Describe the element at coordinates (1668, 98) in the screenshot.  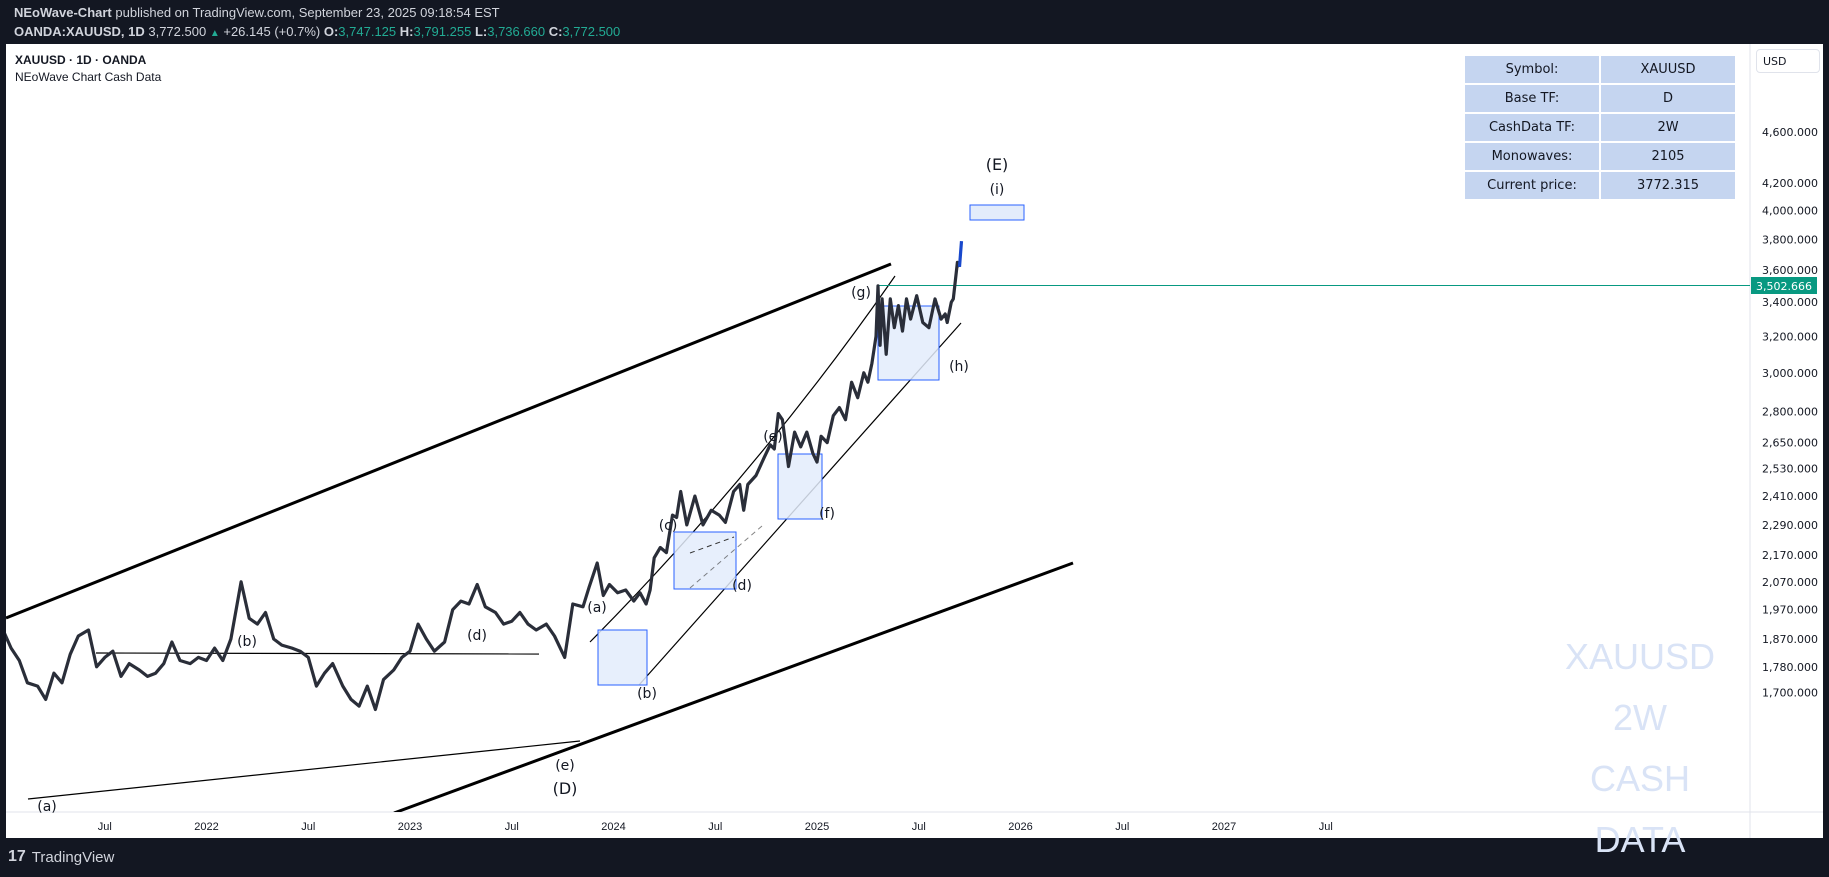
I see `table-value: D` at that location.